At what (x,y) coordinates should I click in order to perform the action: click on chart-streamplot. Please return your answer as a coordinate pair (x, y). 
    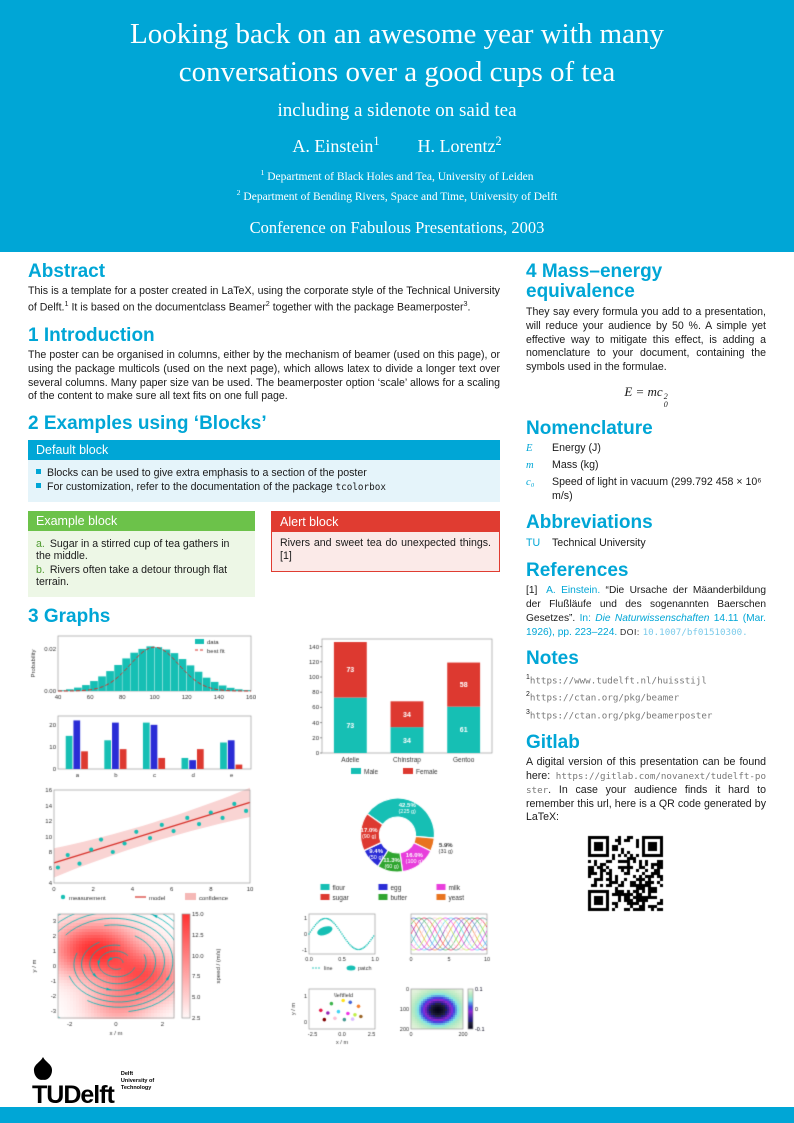
    Looking at the image, I should click on (126, 979).